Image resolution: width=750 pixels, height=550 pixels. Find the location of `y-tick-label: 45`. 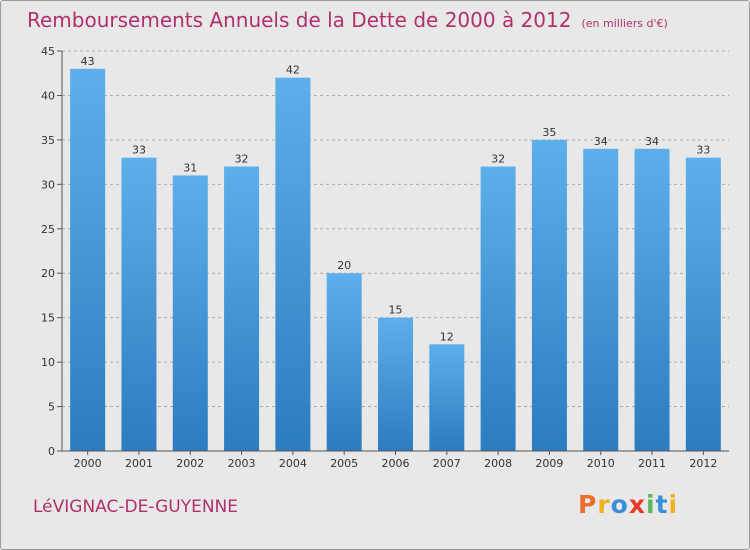

y-tick-label: 45 is located at coordinates (48, 51).